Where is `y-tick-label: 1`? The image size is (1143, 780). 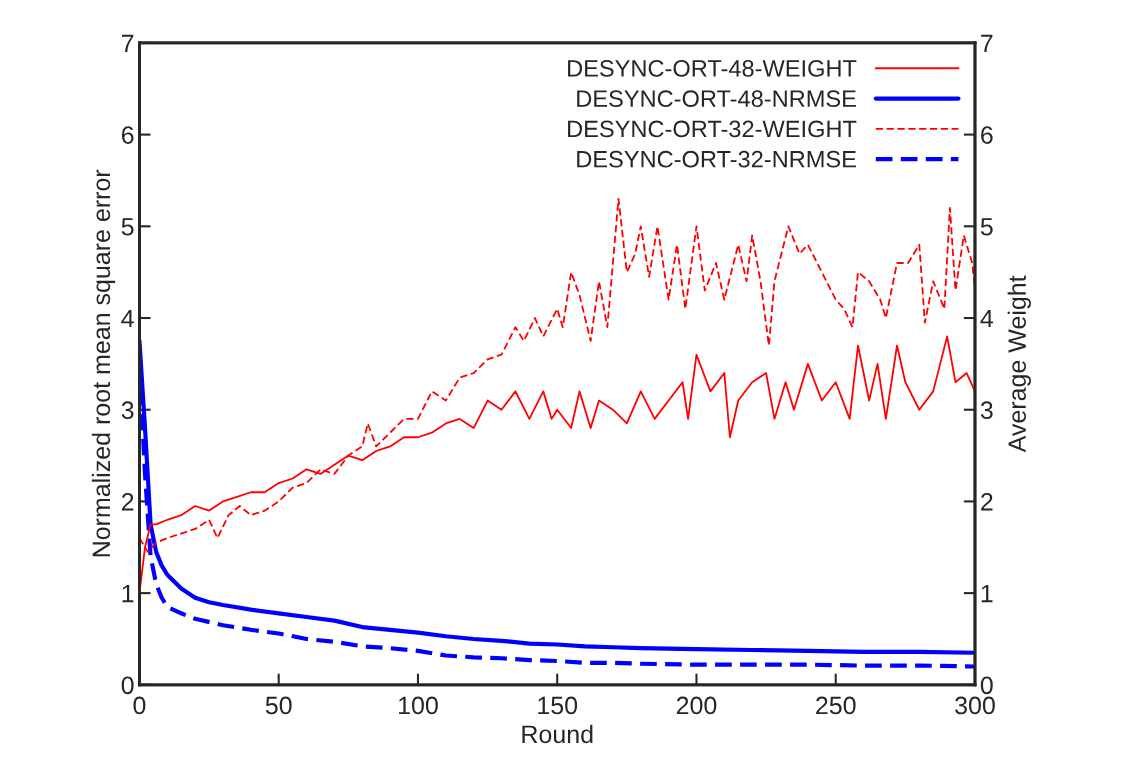 y-tick-label: 1 is located at coordinates (128, 593).